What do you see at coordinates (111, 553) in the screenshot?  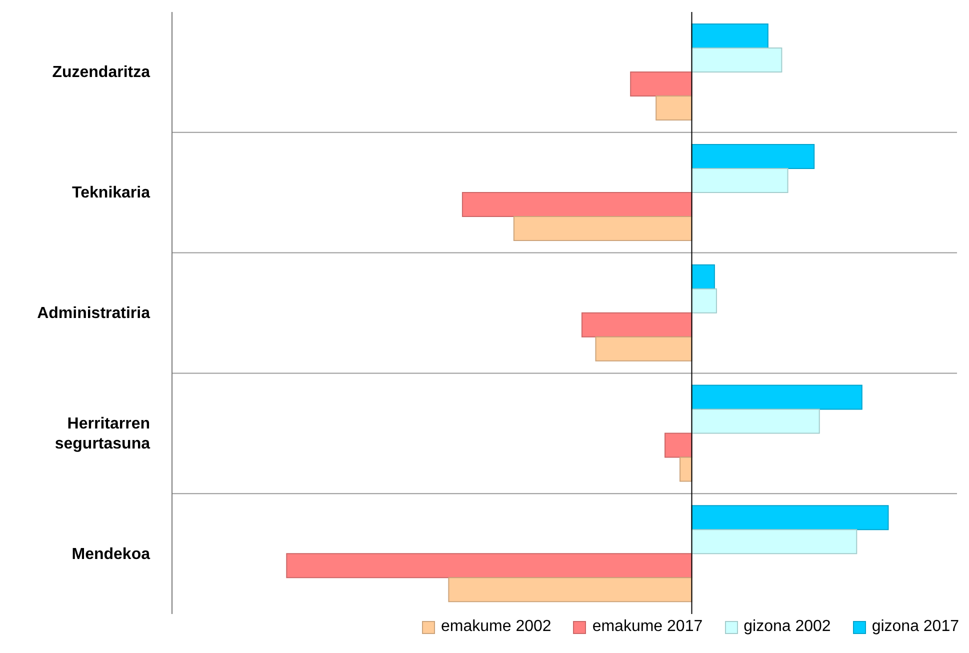 I see `y-tick-label: Mendekoa` at bounding box center [111, 553].